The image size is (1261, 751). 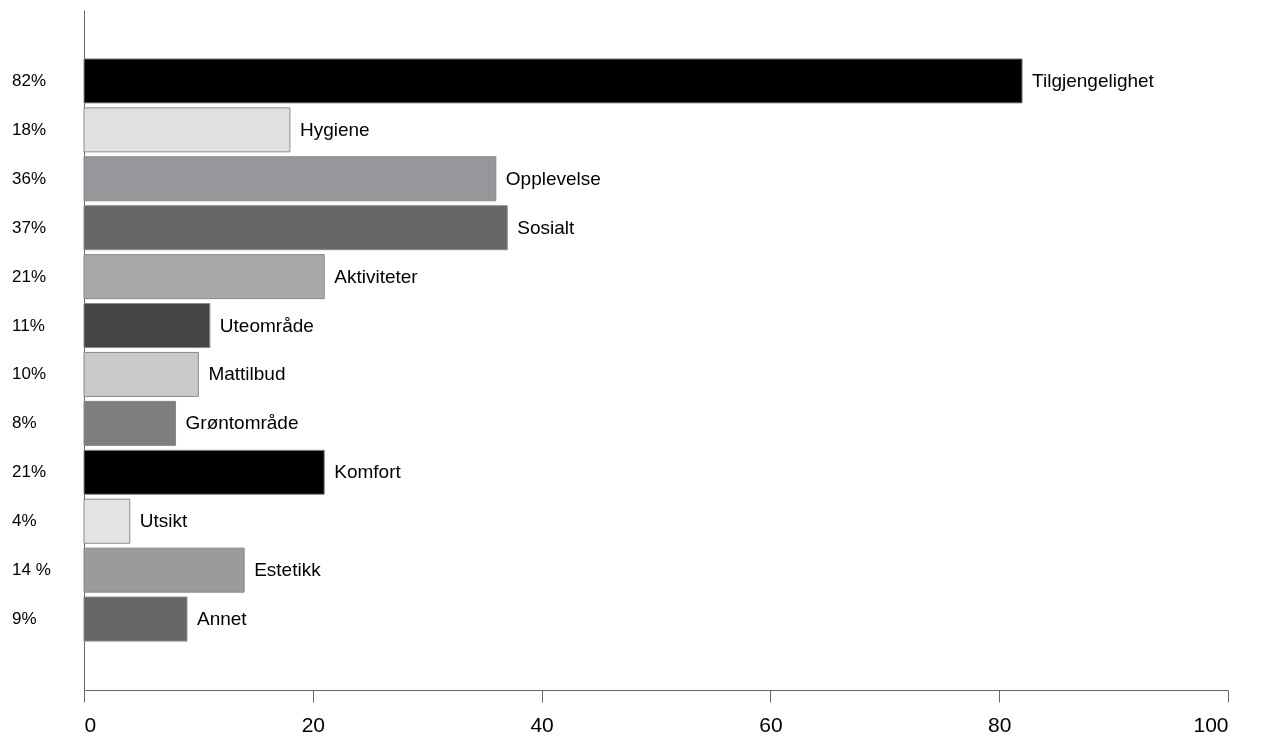 What do you see at coordinates (29, 178) in the screenshot?
I see `data-label: 36%` at bounding box center [29, 178].